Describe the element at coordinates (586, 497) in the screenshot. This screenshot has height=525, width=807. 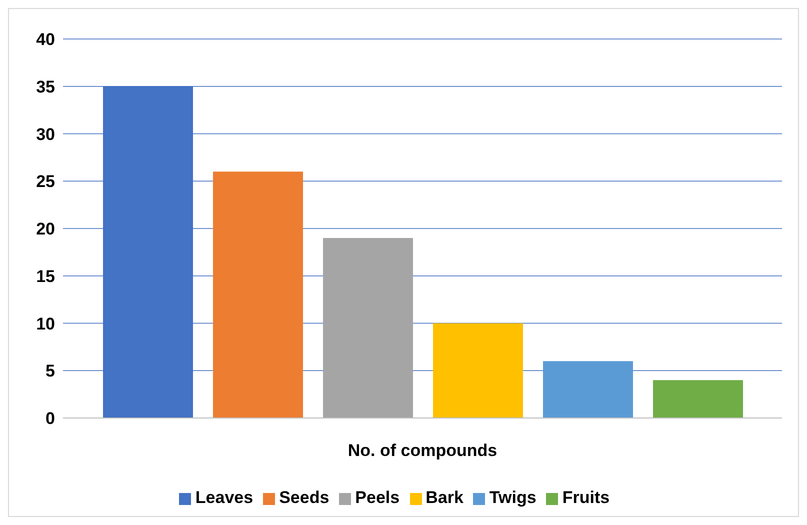
I see `legend-label: Fruits` at that location.